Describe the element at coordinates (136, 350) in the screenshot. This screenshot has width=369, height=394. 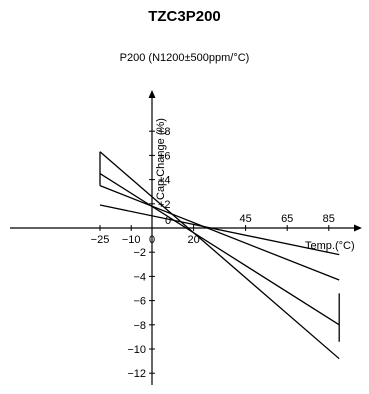
I see `y-tick-label: −10` at that location.